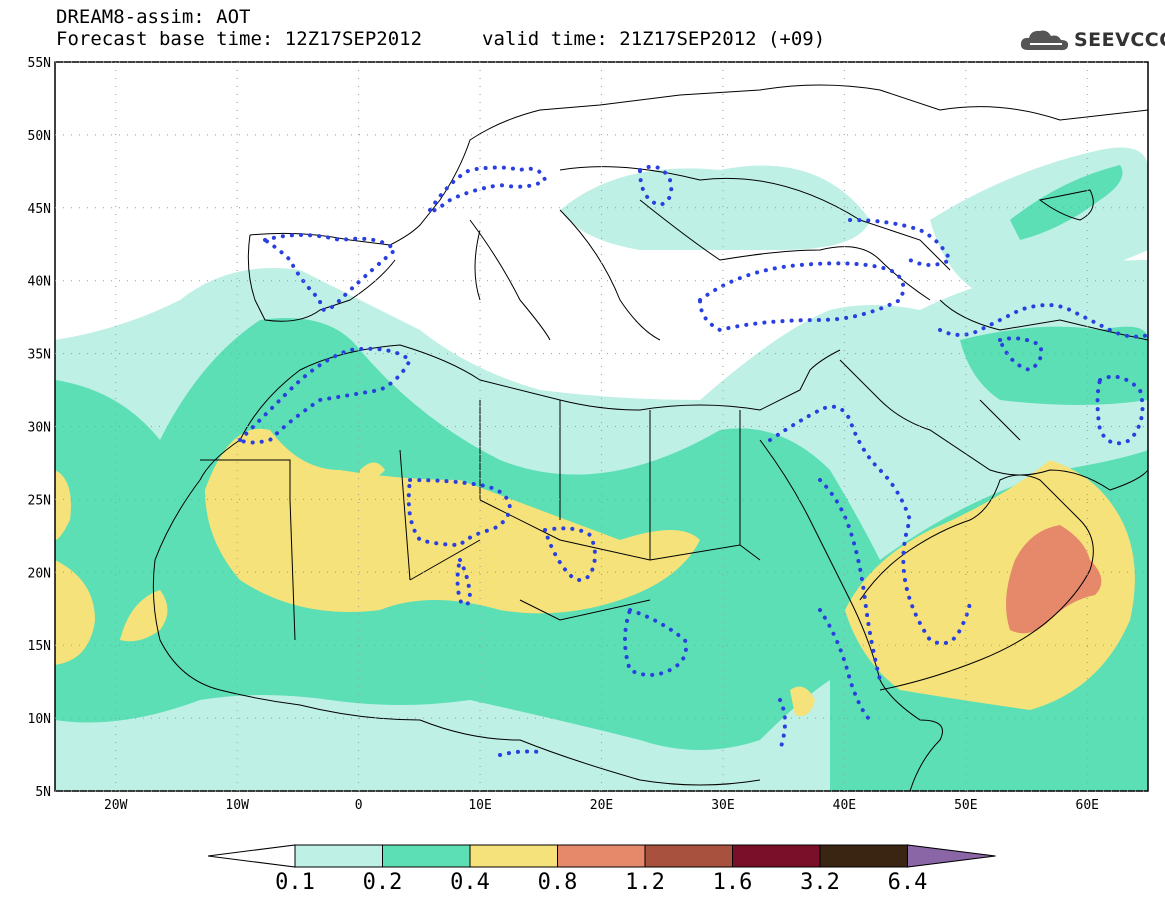 This screenshot has width=1165, height=905. What do you see at coordinates (382, 882) in the screenshot?
I see `colorbar-level-label: 0.2` at bounding box center [382, 882].